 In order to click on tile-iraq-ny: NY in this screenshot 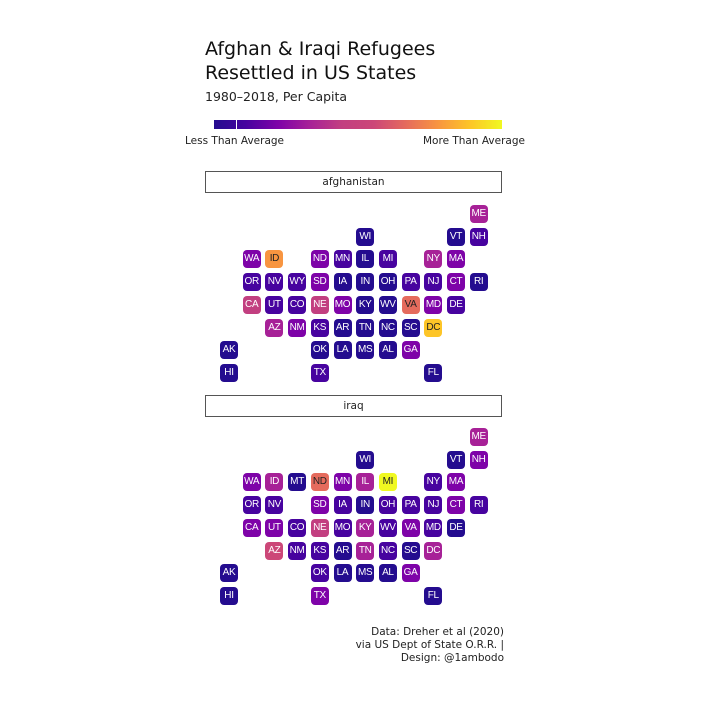, I will do `click(433, 482)`.